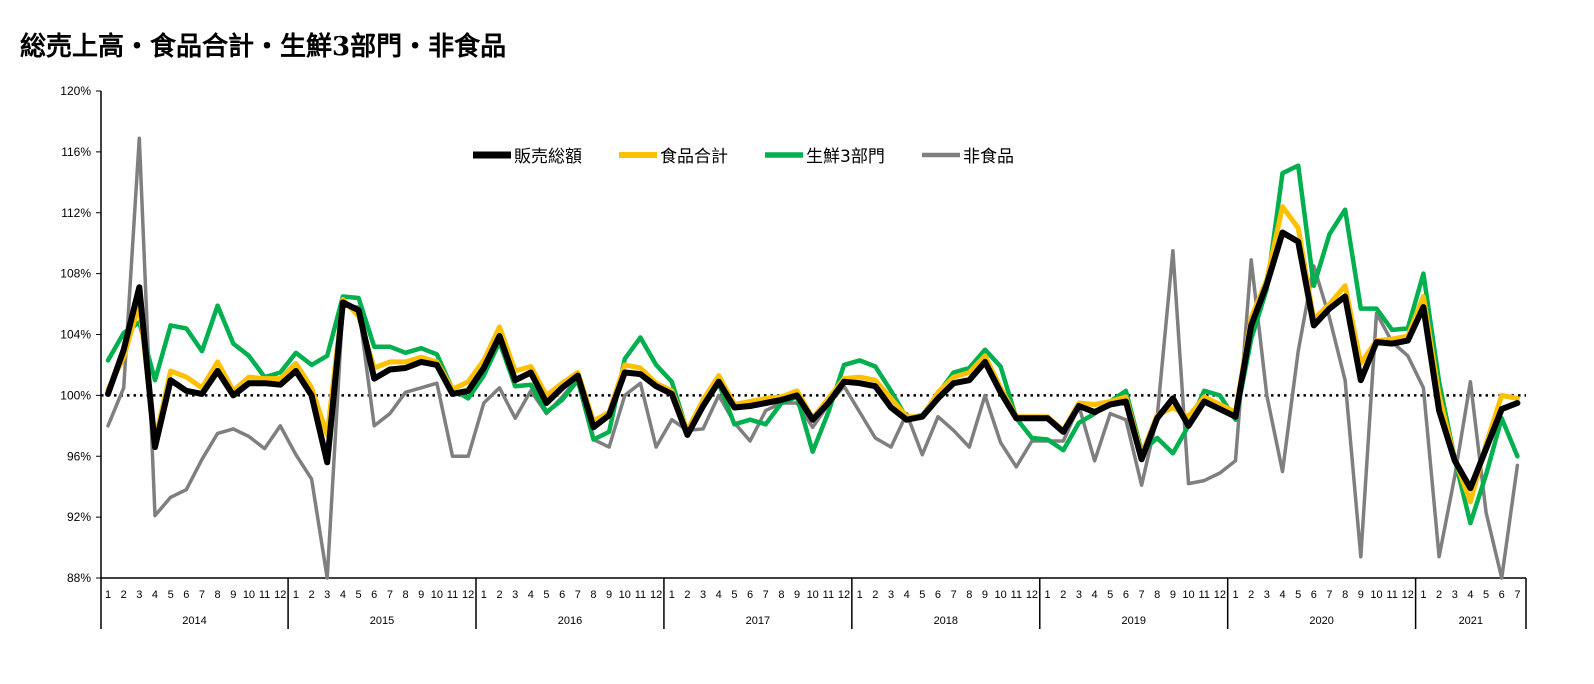 This screenshot has height=684, width=1594. I want to click on y-tick-label: 108%, so click(75, 274).